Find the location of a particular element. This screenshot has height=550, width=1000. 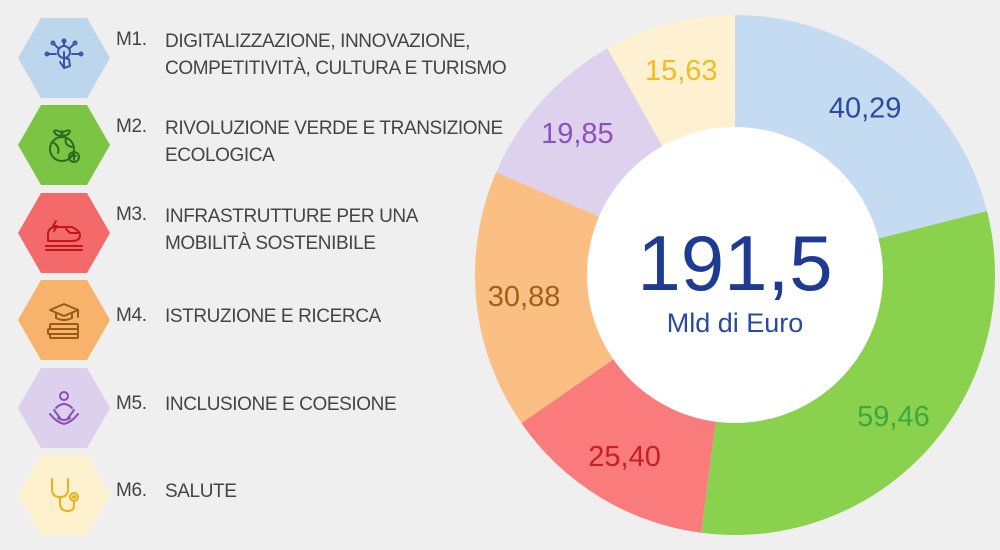

slice-label-m2: 59,46 is located at coordinates (893, 417).